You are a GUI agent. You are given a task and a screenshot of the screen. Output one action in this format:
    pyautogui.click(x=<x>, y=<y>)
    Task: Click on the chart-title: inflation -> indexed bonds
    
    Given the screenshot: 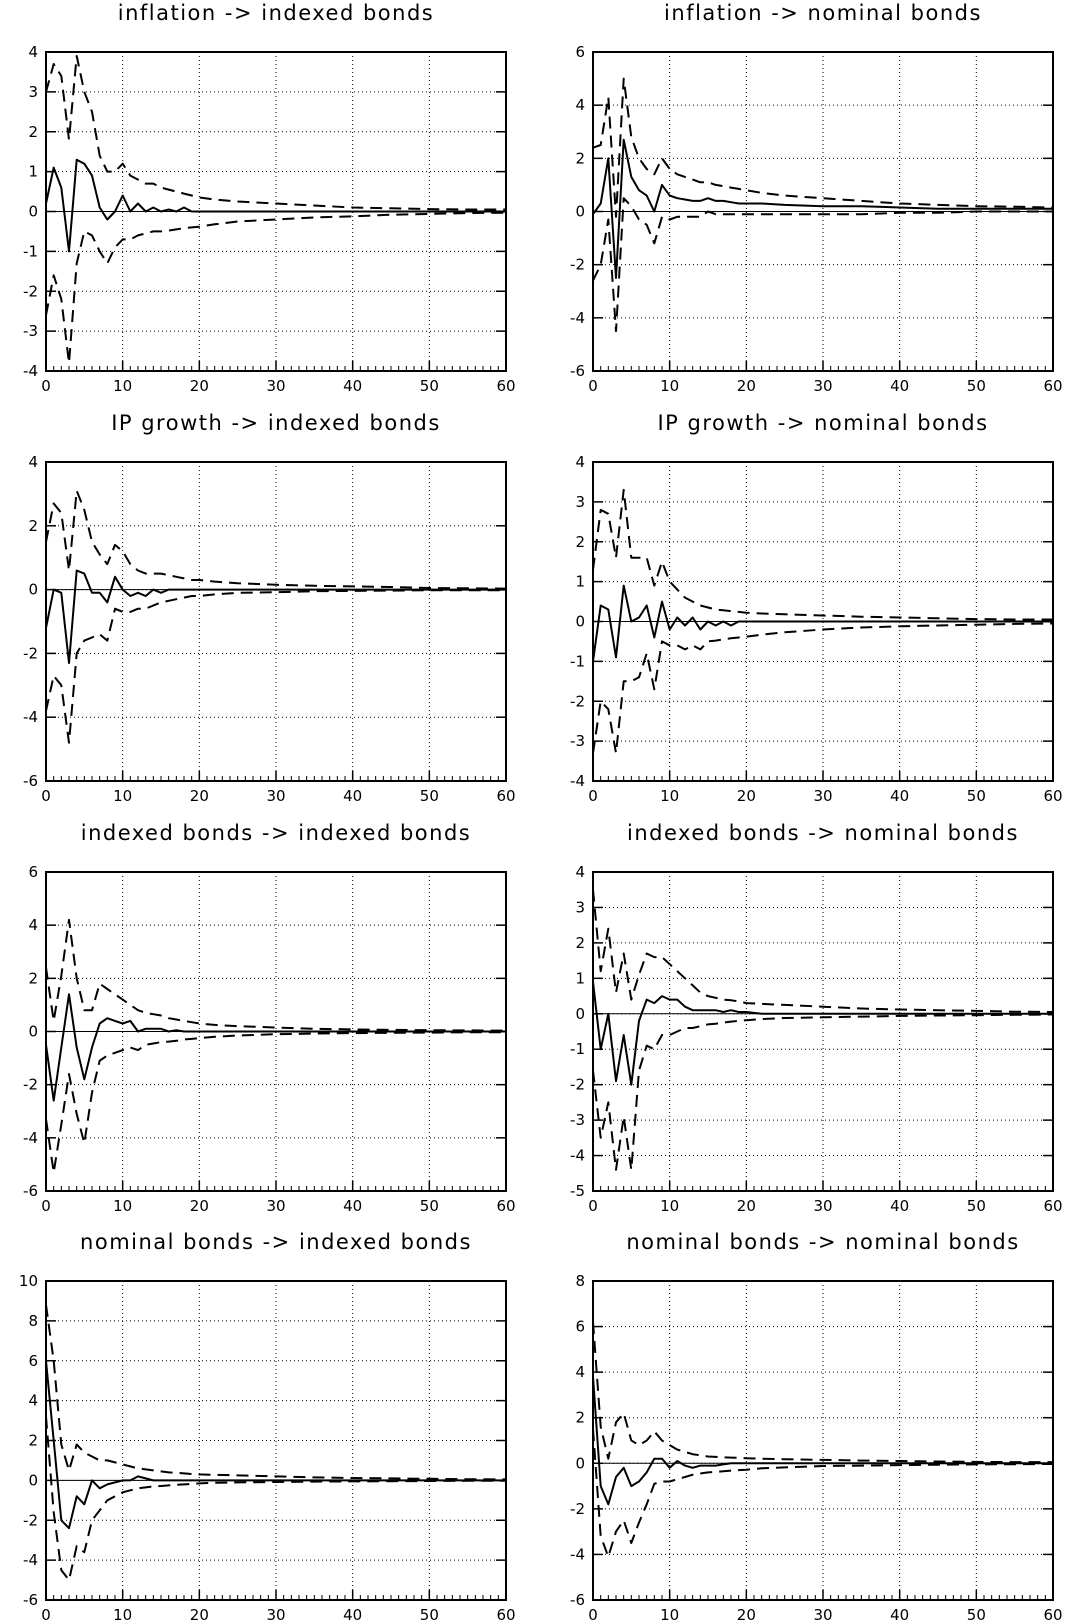 What is the action you would take?
    pyautogui.click(x=276, y=13)
    